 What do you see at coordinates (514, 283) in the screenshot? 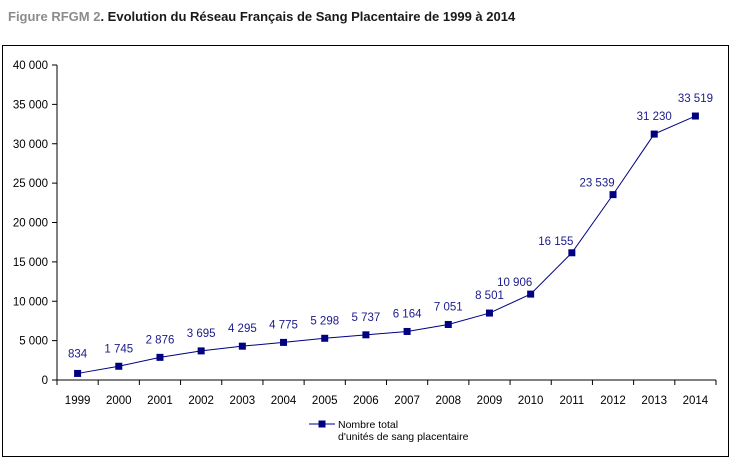
I see `data-label: 10 906` at bounding box center [514, 283].